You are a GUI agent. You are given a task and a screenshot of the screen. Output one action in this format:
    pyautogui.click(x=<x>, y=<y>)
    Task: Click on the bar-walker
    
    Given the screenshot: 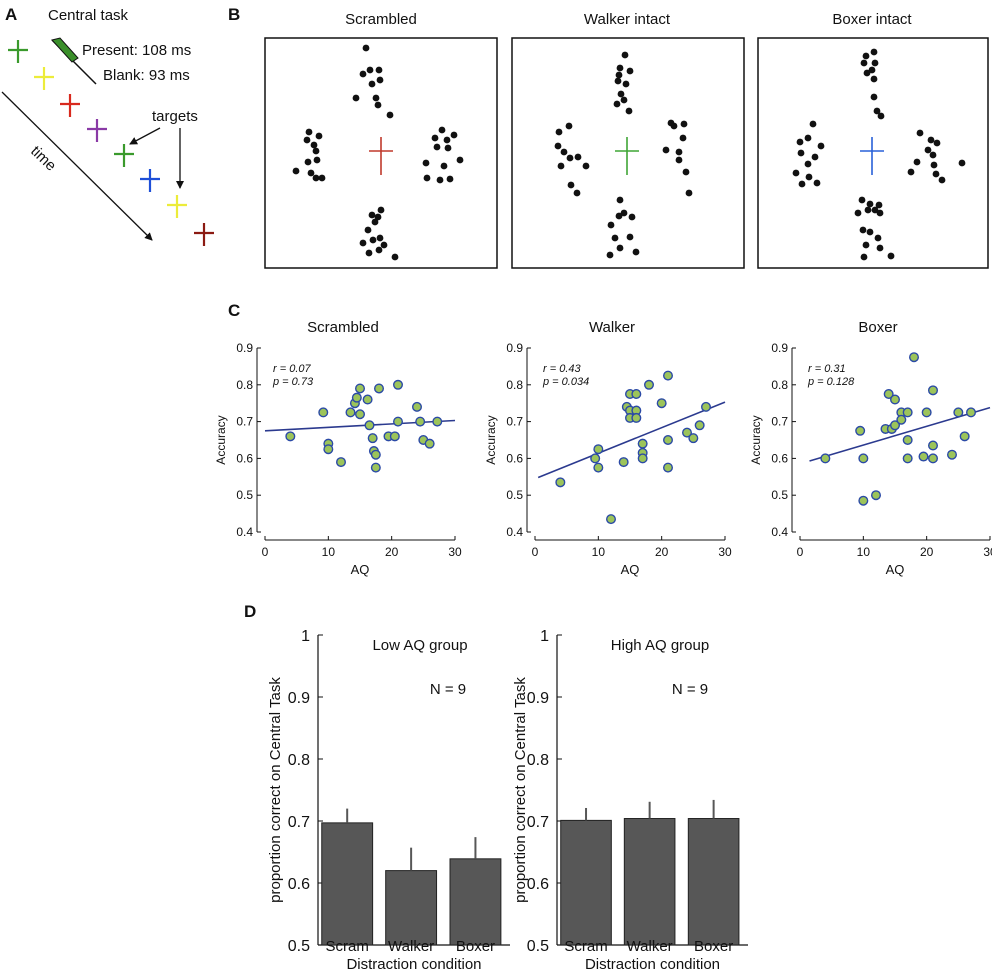 What is the action you would take?
    pyautogui.click(x=649, y=882)
    